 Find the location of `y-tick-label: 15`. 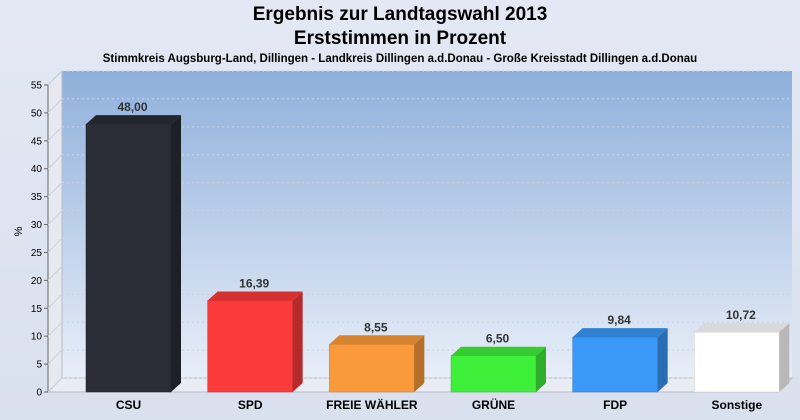

y-tick-label: 15 is located at coordinates (37, 309).